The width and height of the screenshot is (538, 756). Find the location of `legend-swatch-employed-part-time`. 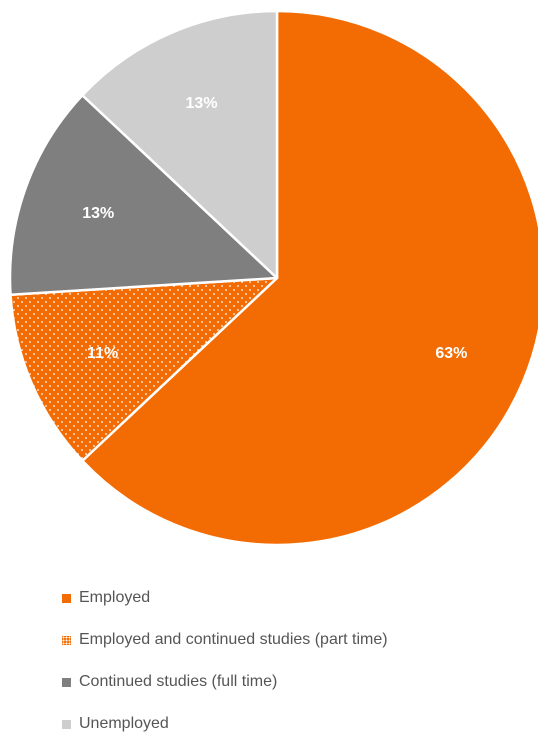

legend-swatch-employed-part-time is located at coordinates (66, 640).